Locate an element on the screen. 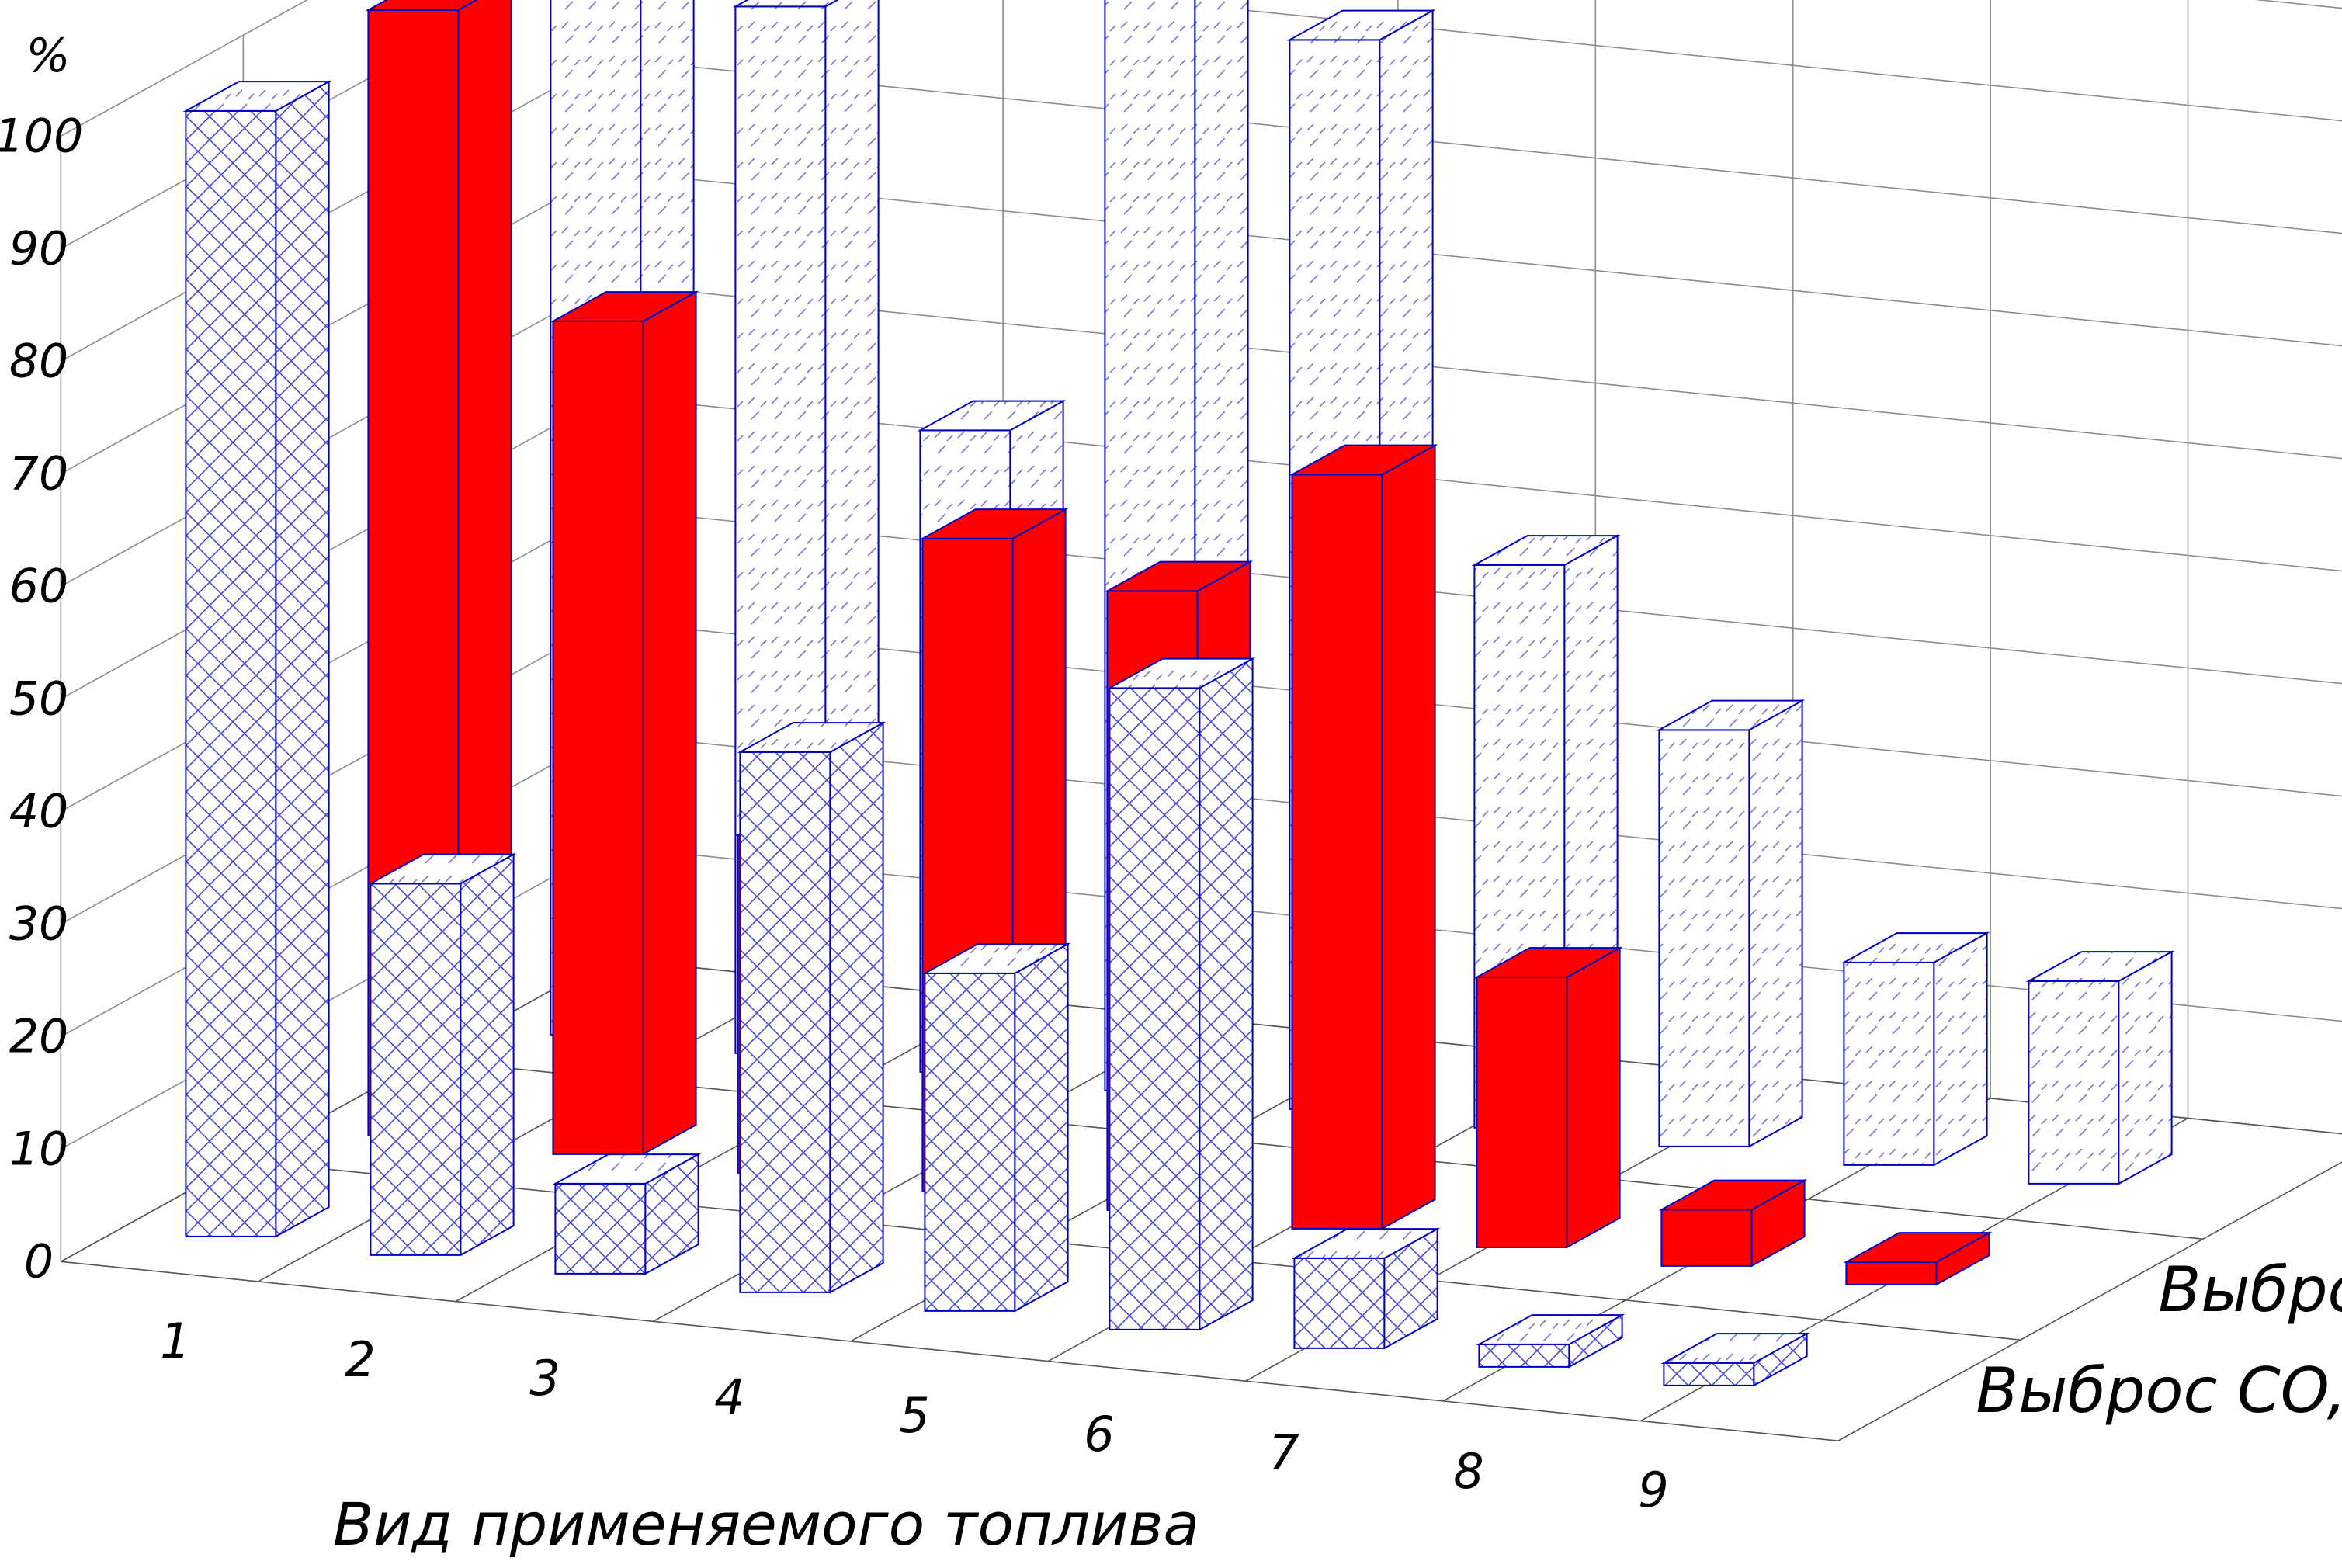  y-tick-label: 90 is located at coordinates (38, 248).